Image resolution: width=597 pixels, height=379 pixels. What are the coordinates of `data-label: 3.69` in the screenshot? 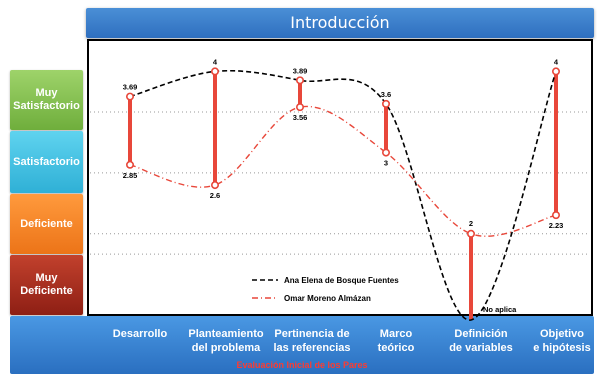 It's located at (130, 87).